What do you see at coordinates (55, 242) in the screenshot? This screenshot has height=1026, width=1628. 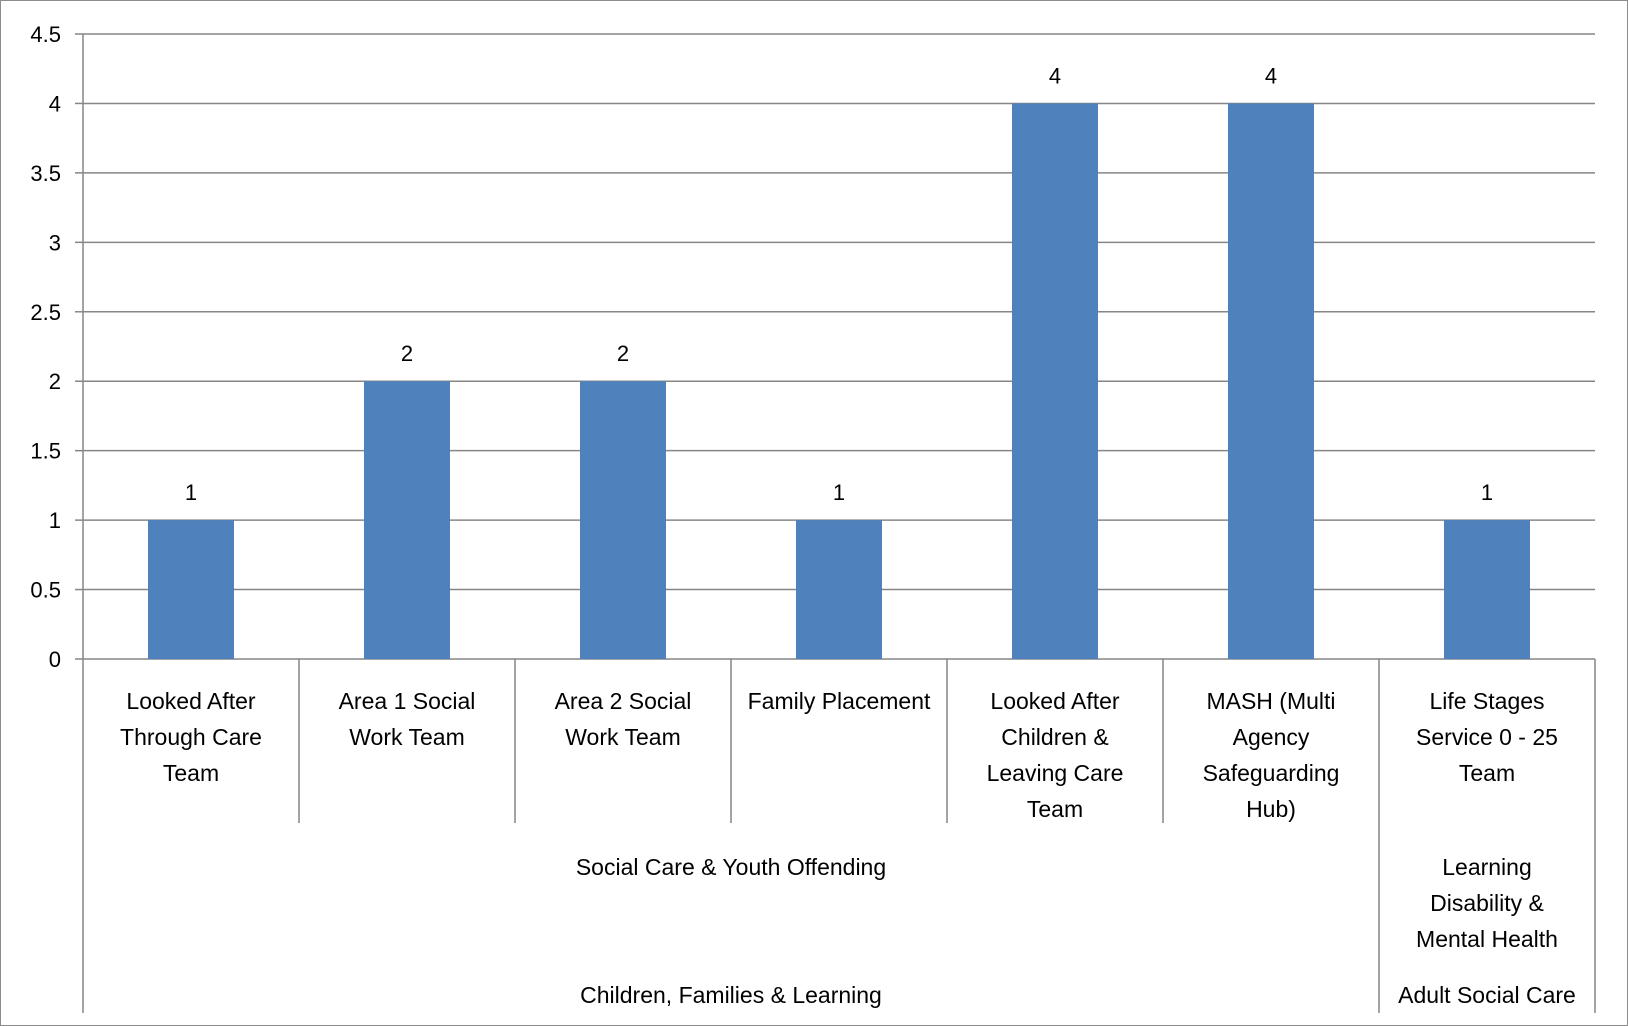 I see `y-tick-label: 3` at bounding box center [55, 242].